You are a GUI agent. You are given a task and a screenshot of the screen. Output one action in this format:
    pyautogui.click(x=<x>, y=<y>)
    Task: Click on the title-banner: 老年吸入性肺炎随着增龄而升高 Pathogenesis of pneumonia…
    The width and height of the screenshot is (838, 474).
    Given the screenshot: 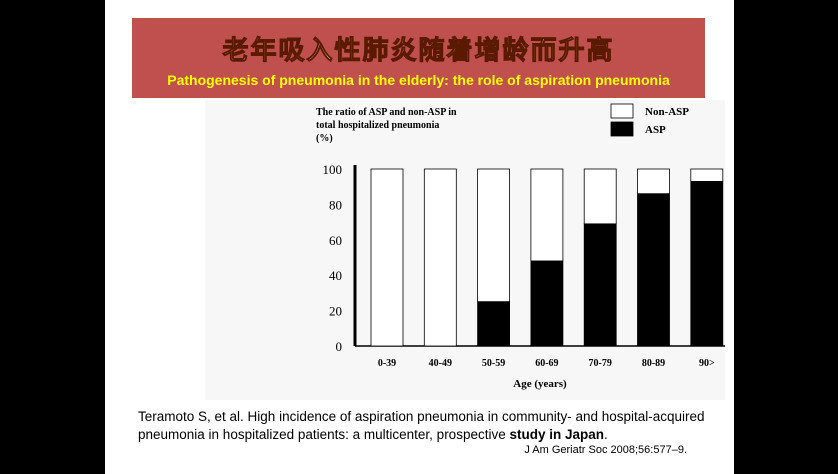 What is the action you would take?
    pyautogui.click(x=418, y=58)
    